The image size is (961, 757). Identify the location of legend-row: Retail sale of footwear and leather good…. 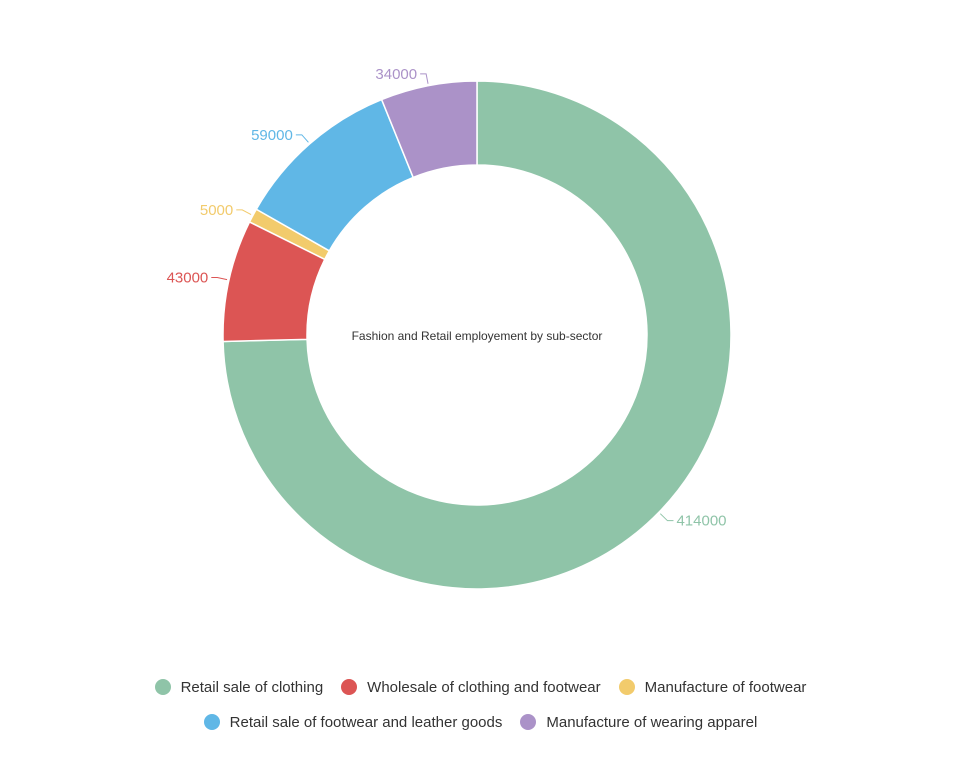
(480, 722).